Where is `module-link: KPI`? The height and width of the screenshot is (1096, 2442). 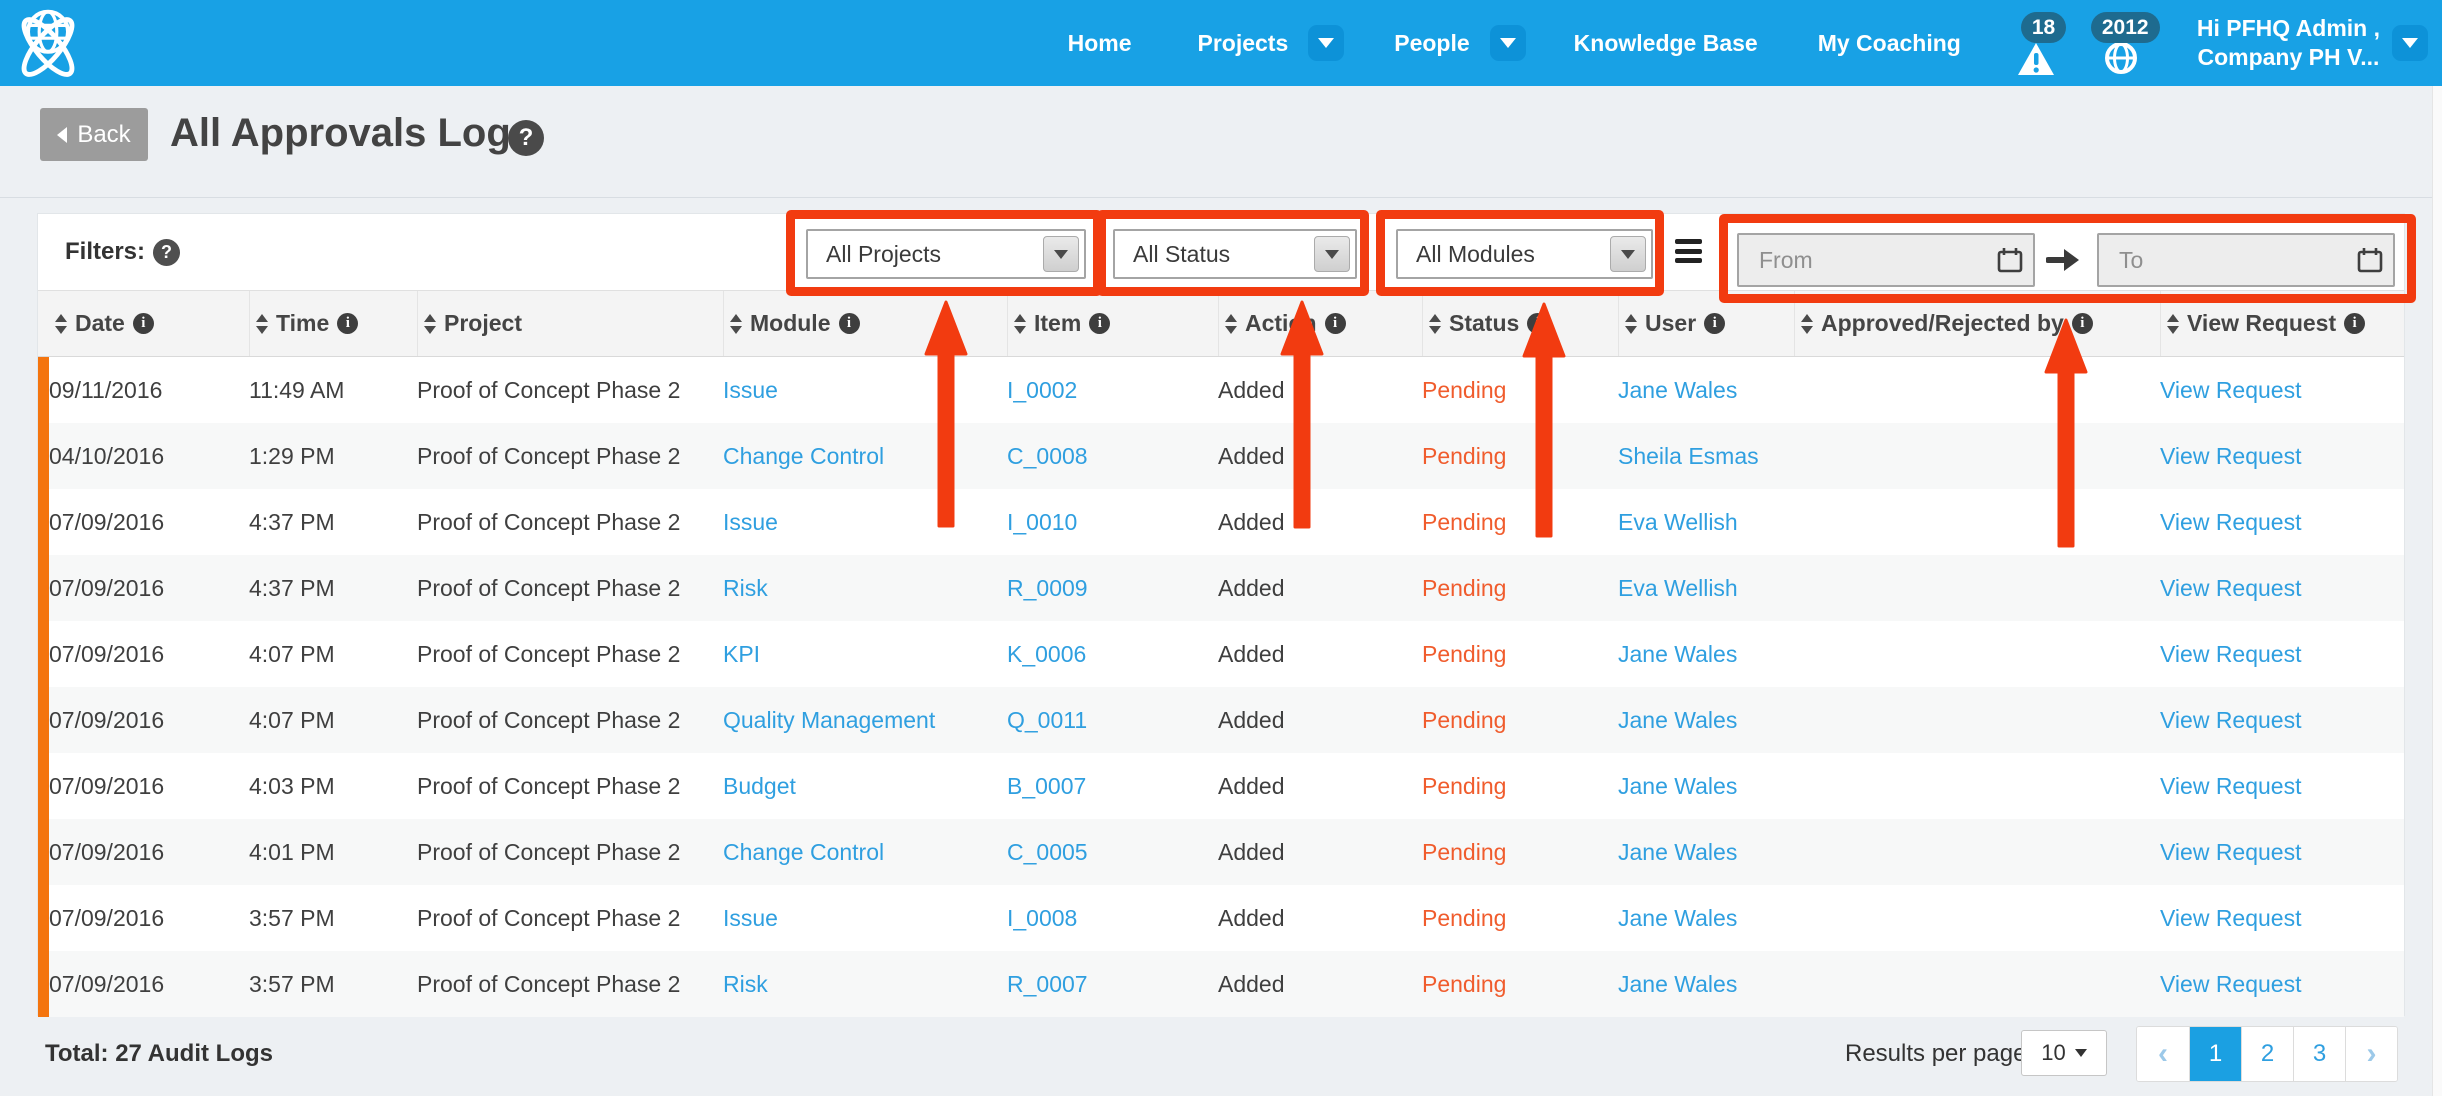 module-link: KPI is located at coordinates (742, 653).